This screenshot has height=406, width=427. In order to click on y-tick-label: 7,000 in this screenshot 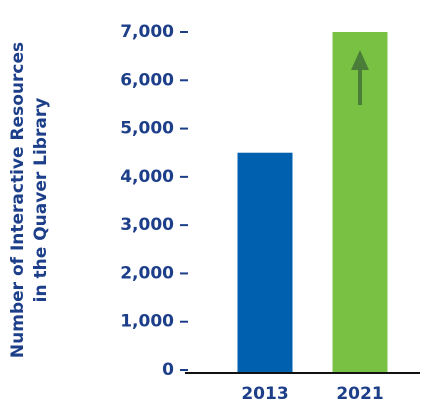, I will do `click(147, 32)`.